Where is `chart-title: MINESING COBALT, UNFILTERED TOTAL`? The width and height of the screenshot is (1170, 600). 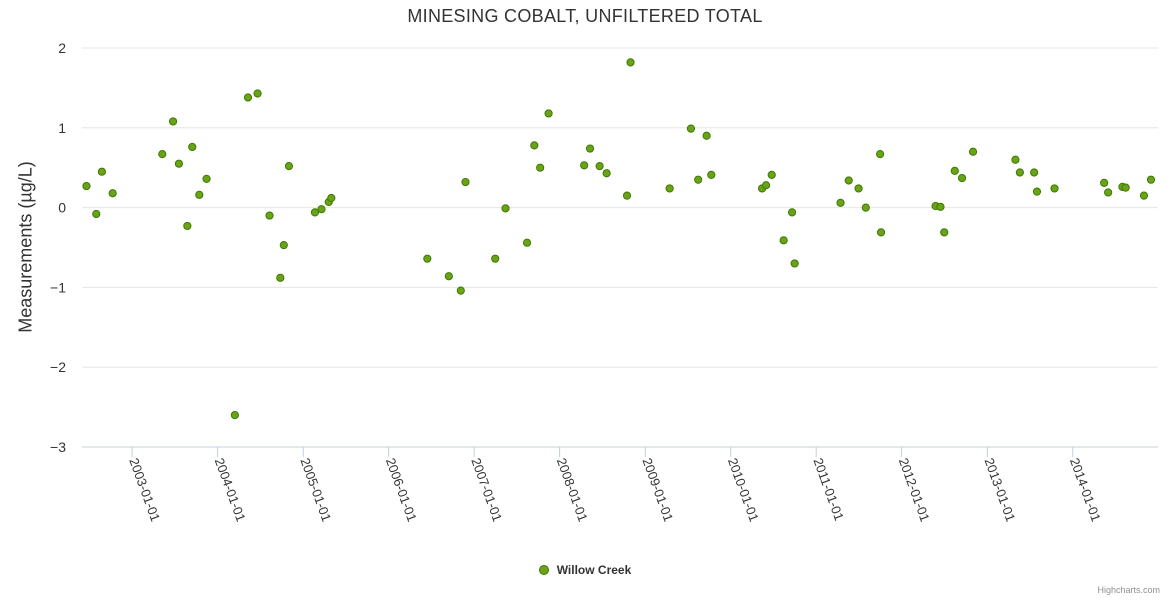
chart-title: MINESING COBALT, UNFILTERED TOTAL is located at coordinates (585, 16).